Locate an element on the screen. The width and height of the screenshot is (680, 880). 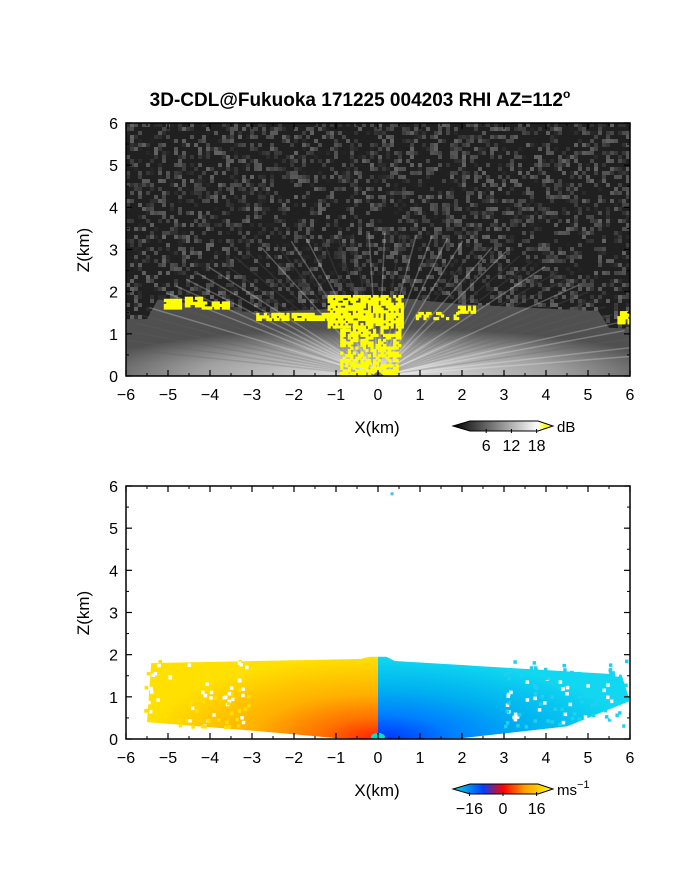
velocity-colorbar: ms−1 −16 0 16 is located at coordinates (520, 798).